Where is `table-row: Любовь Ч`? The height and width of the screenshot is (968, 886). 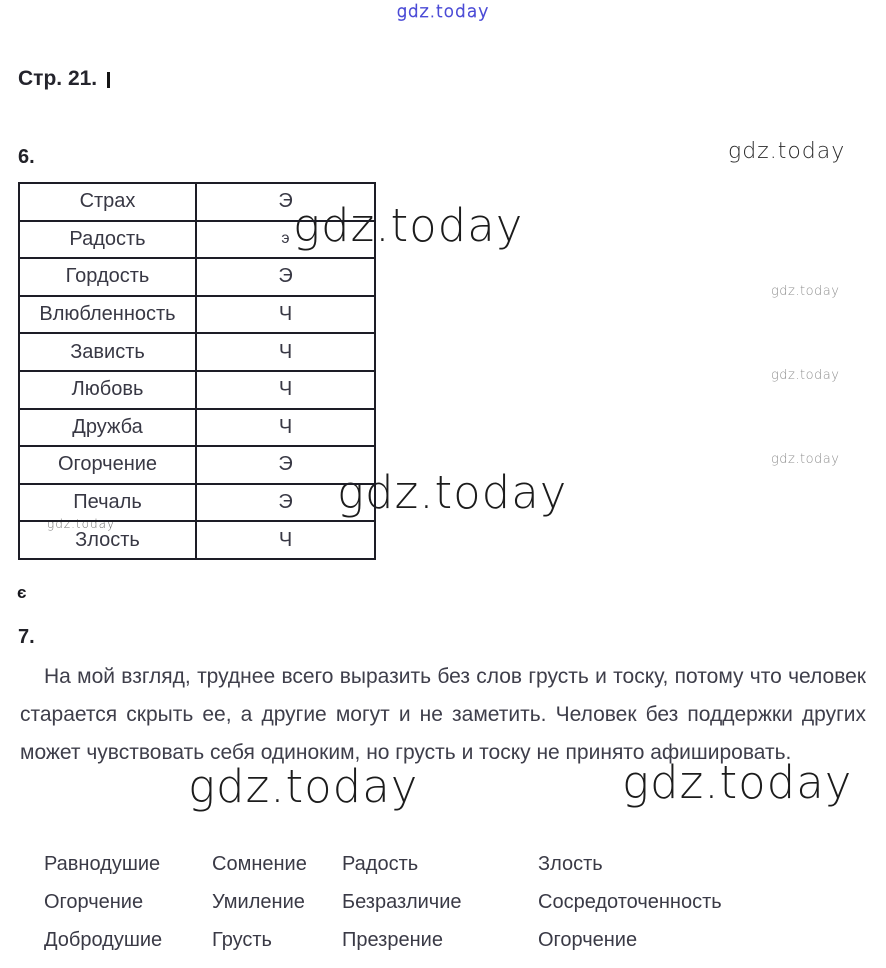 table-row: Любовь Ч is located at coordinates (197, 389).